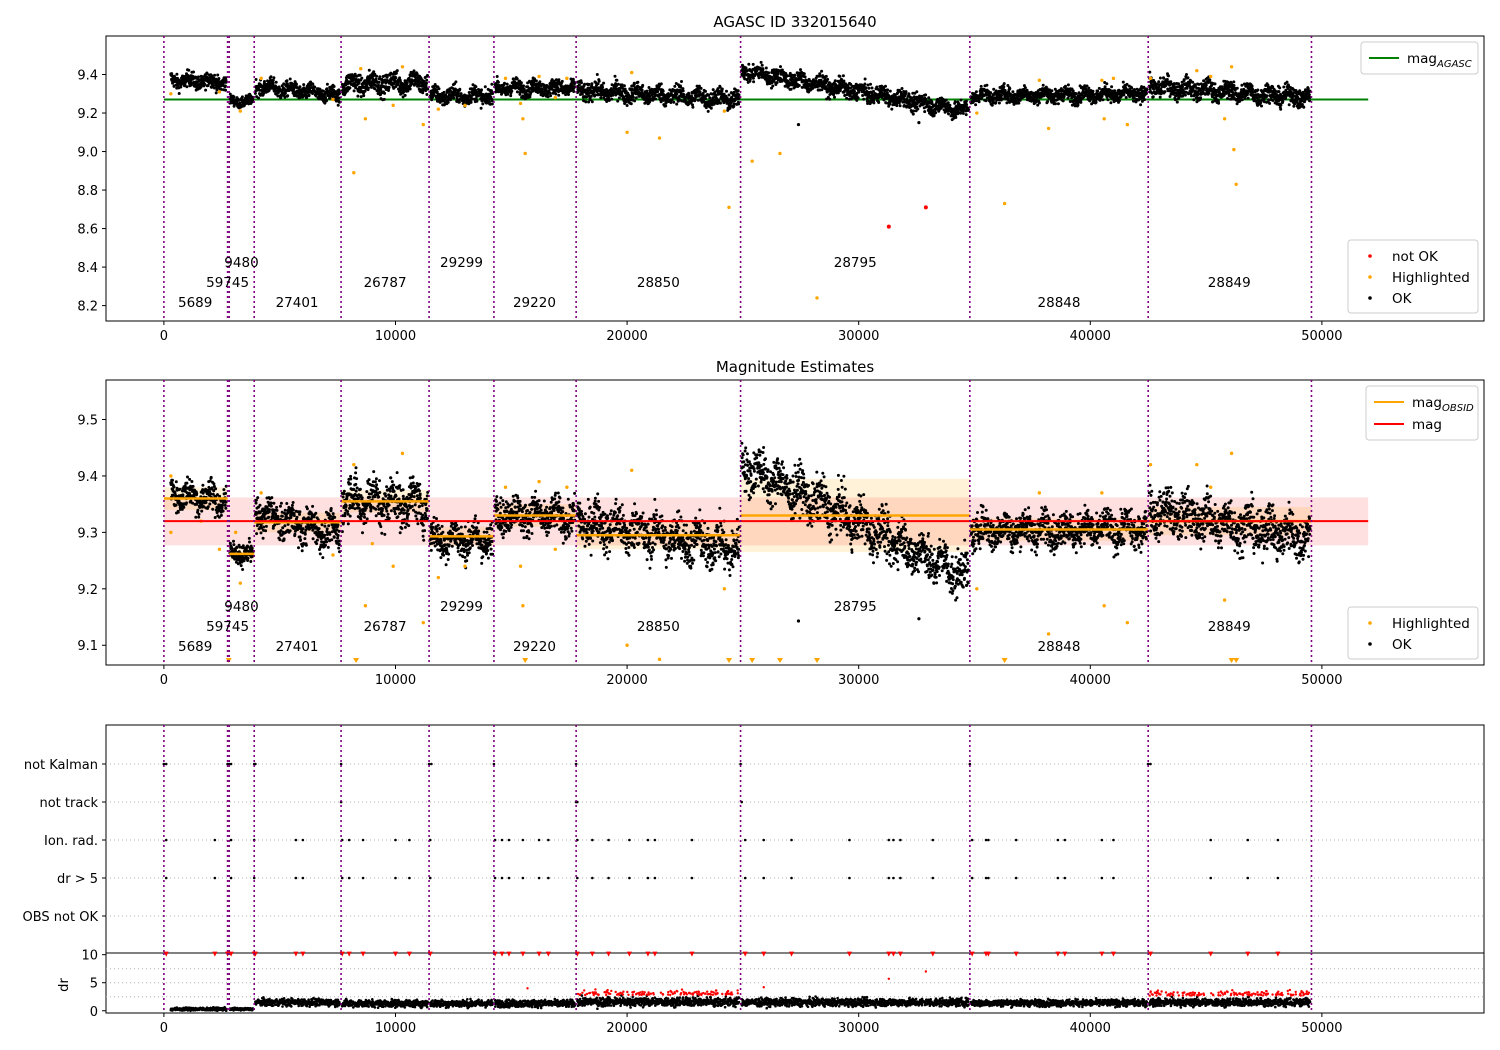 Image resolution: width=1500 pixels, height=1050 pixels. Describe the element at coordinates (87, 153) in the screenshot. I see `top-panel-ytick-label: 9.0` at that location.